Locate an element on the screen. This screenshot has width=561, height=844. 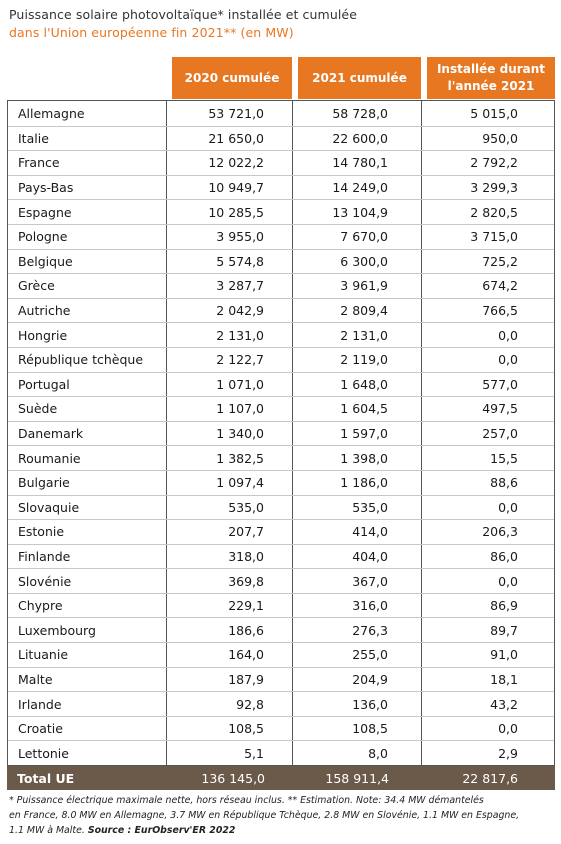
cell-installed: 43,2 is located at coordinates (504, 704).